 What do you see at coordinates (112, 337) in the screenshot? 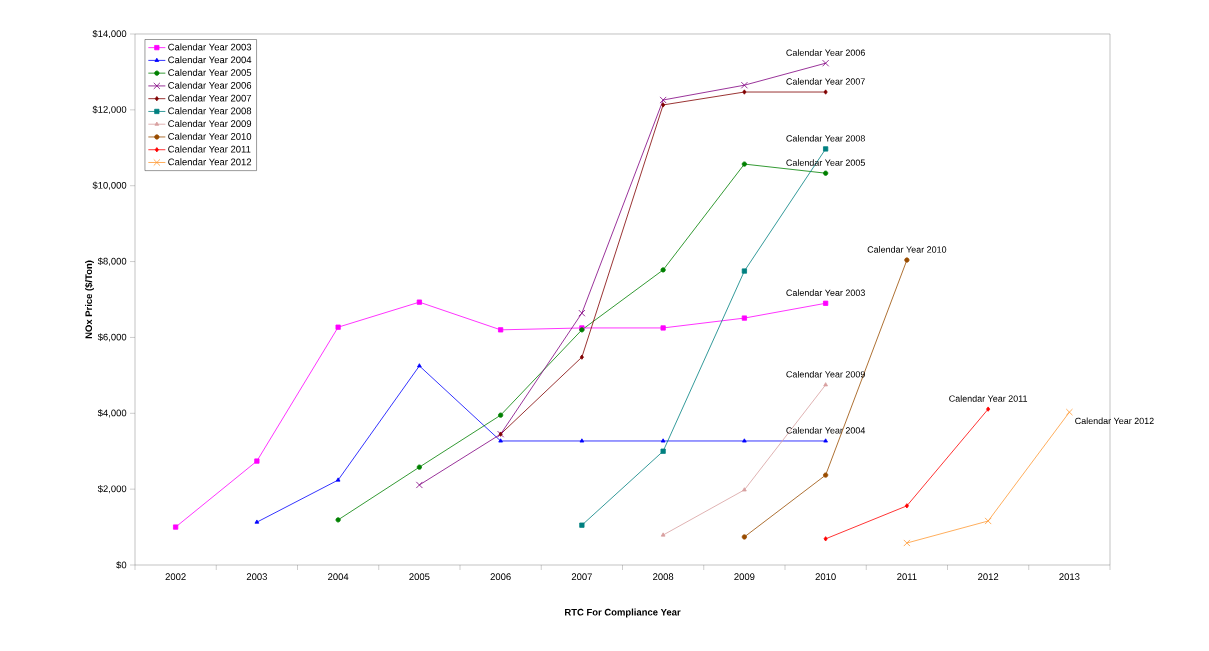
I see `y-tick-label: $6,000` at bounding box center [112, 337].